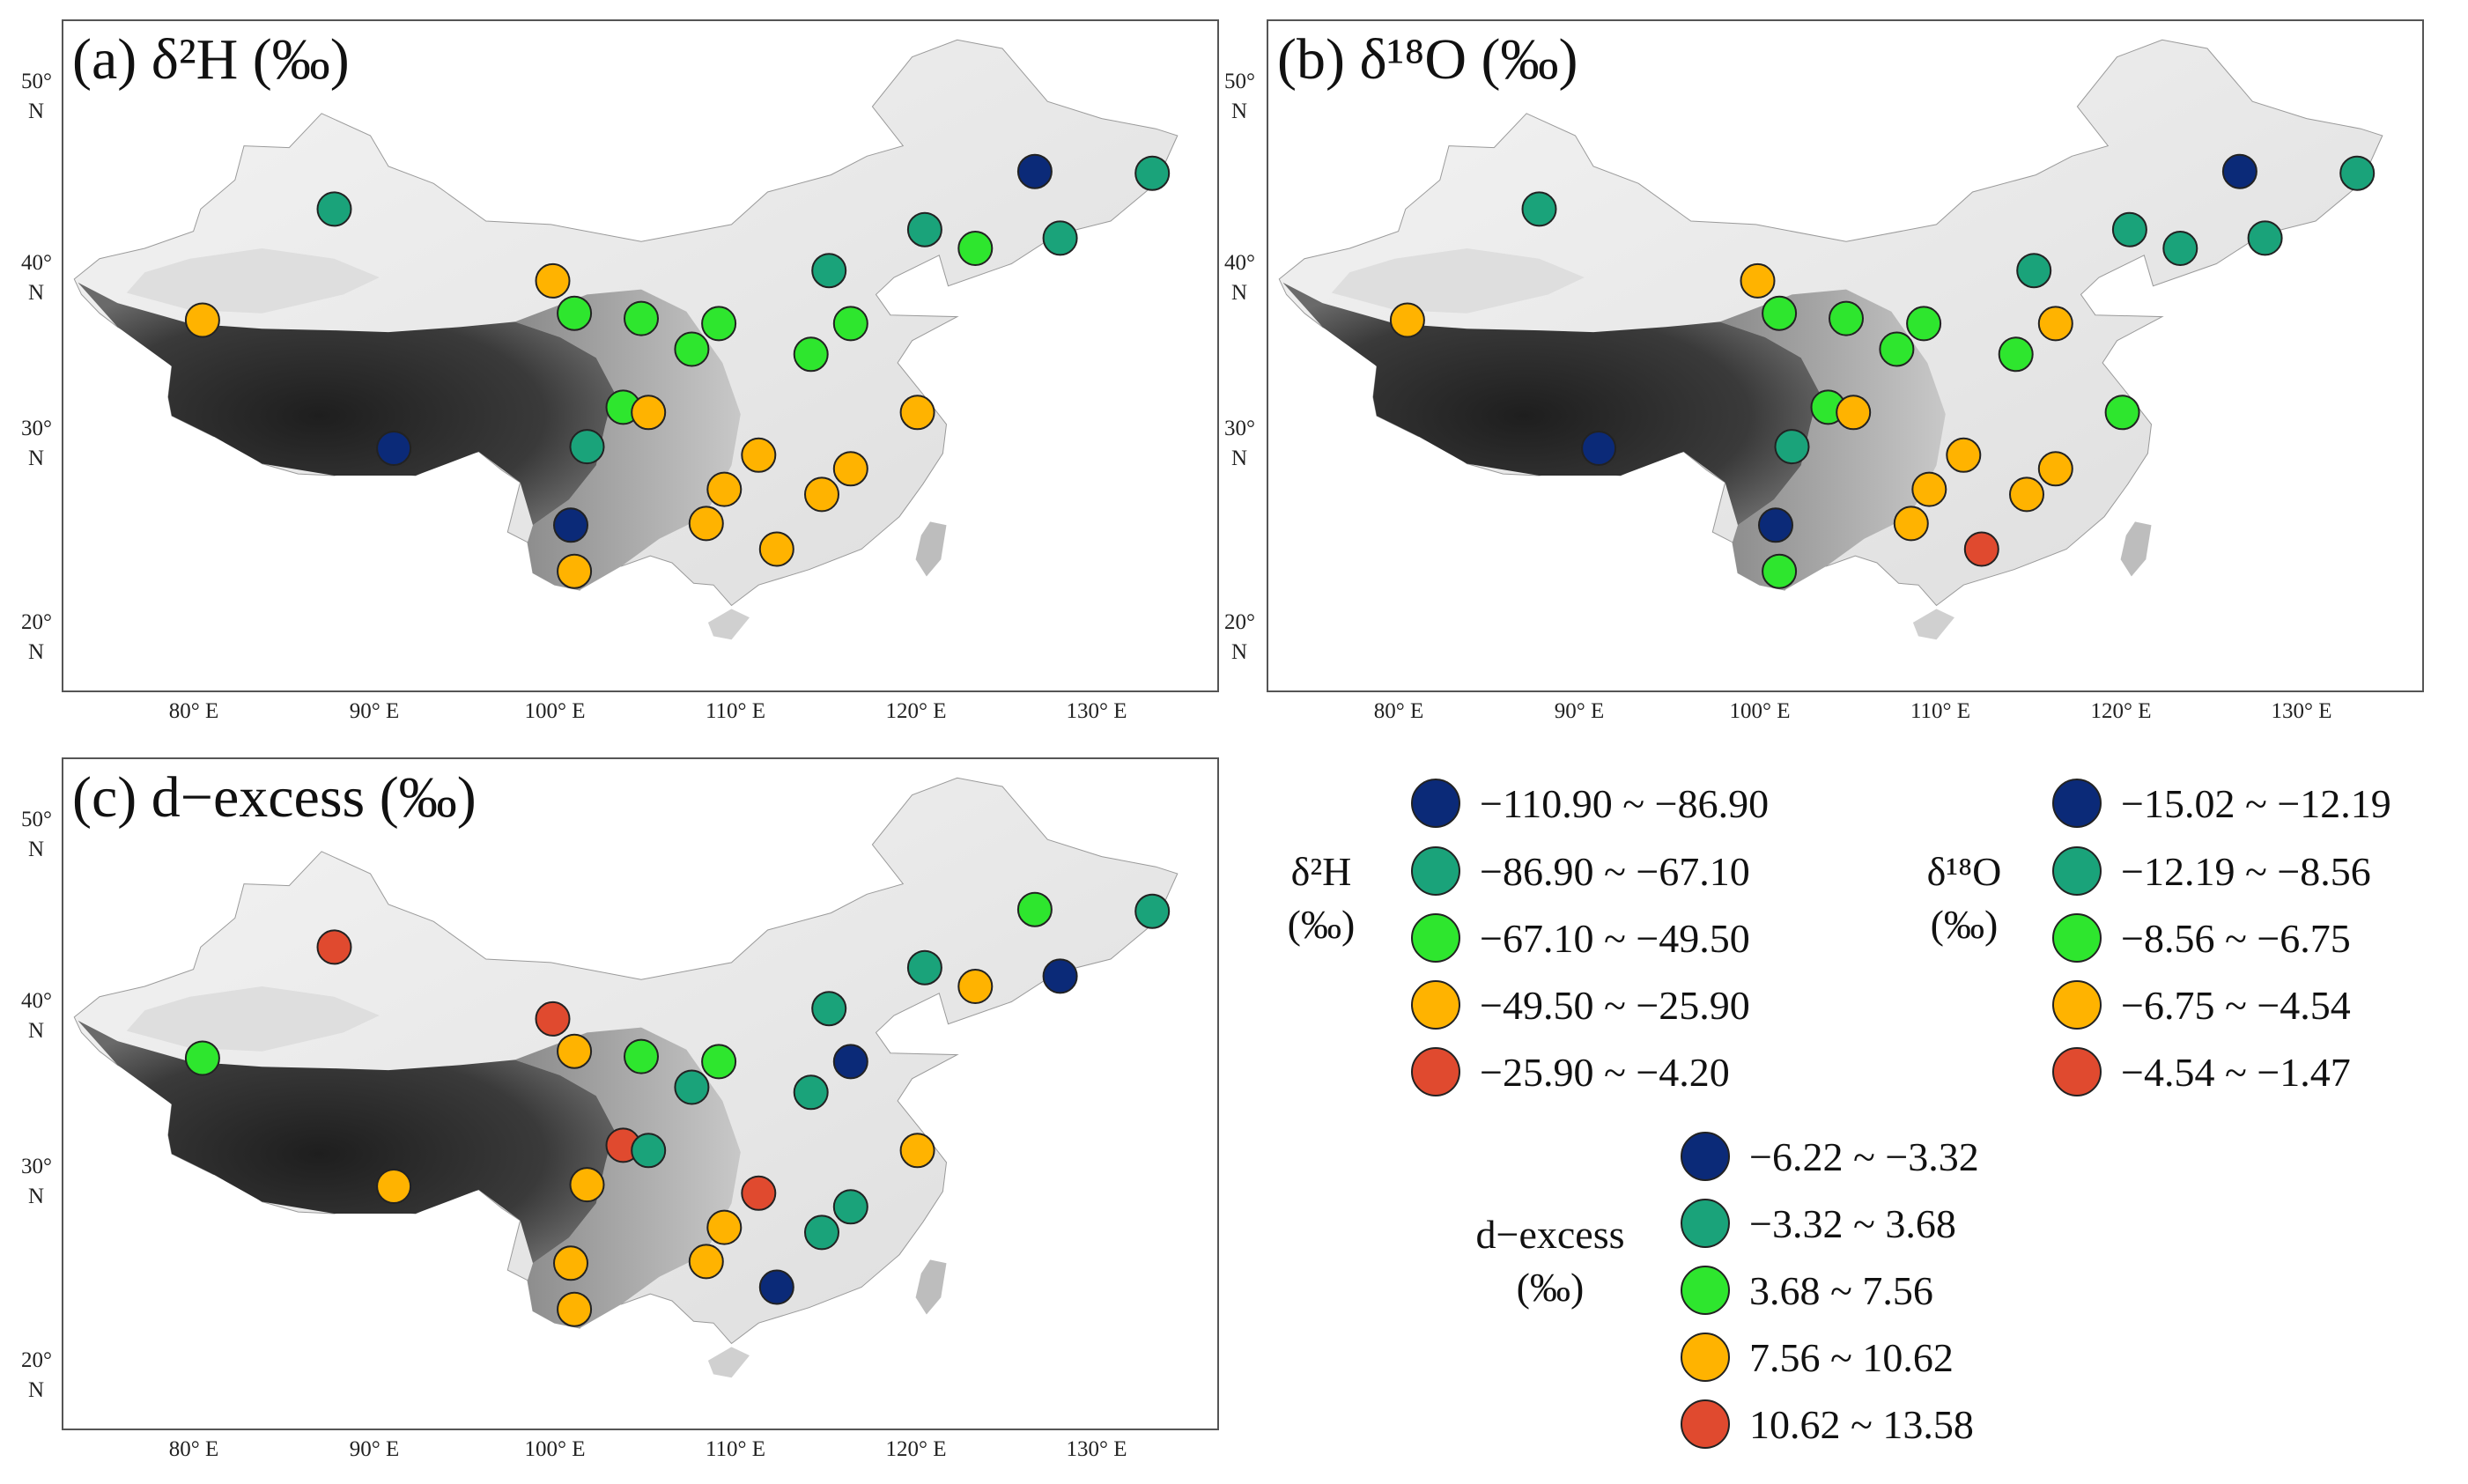 The height and width of the screenshot is (1484, 2468). What do you see at coordinates (1862, 1424) in the screenshot?
I see `legend-label: 10.62 ~ 13.58` at bounding box center [1862, 1424].